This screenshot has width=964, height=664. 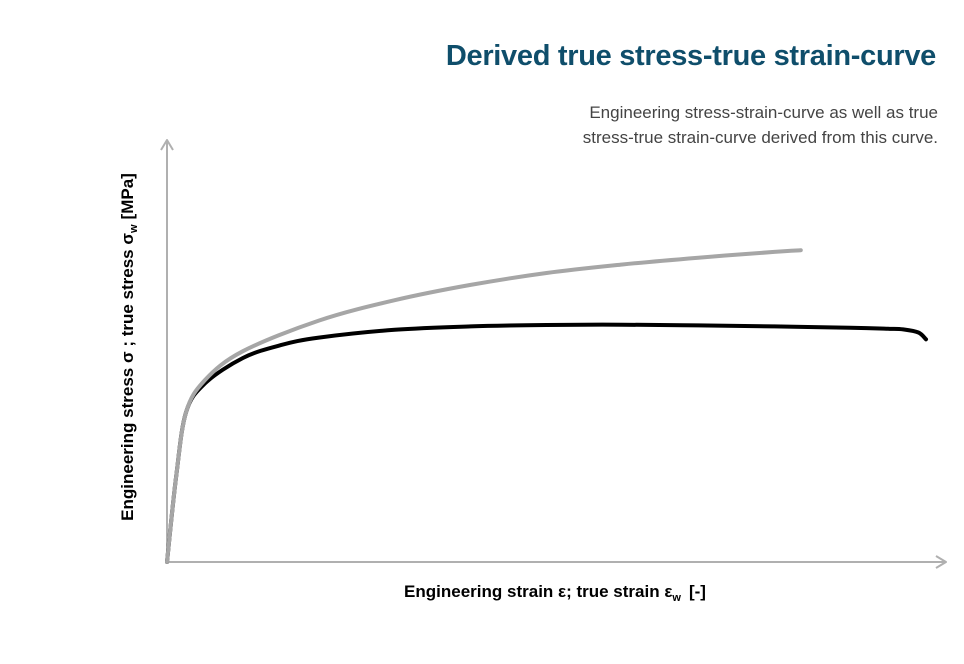 I want to click on y-axis-label-unit: [MPa], so click(x=127, y=196).